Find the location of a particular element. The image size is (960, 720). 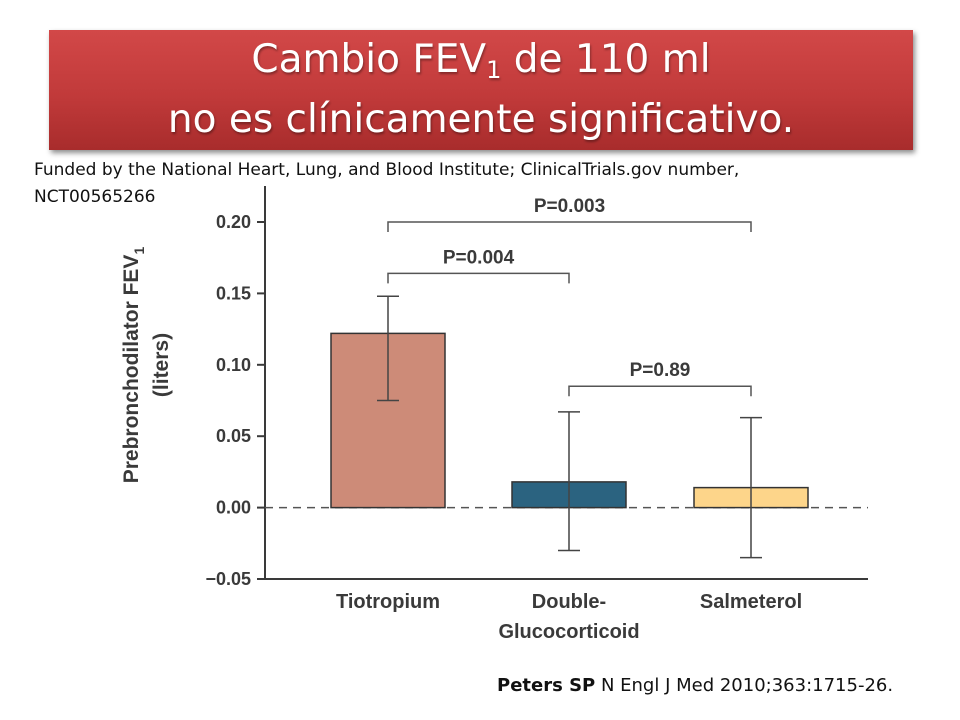

y-axis-title-subscript: 1 is located at coordinates (139, 251).